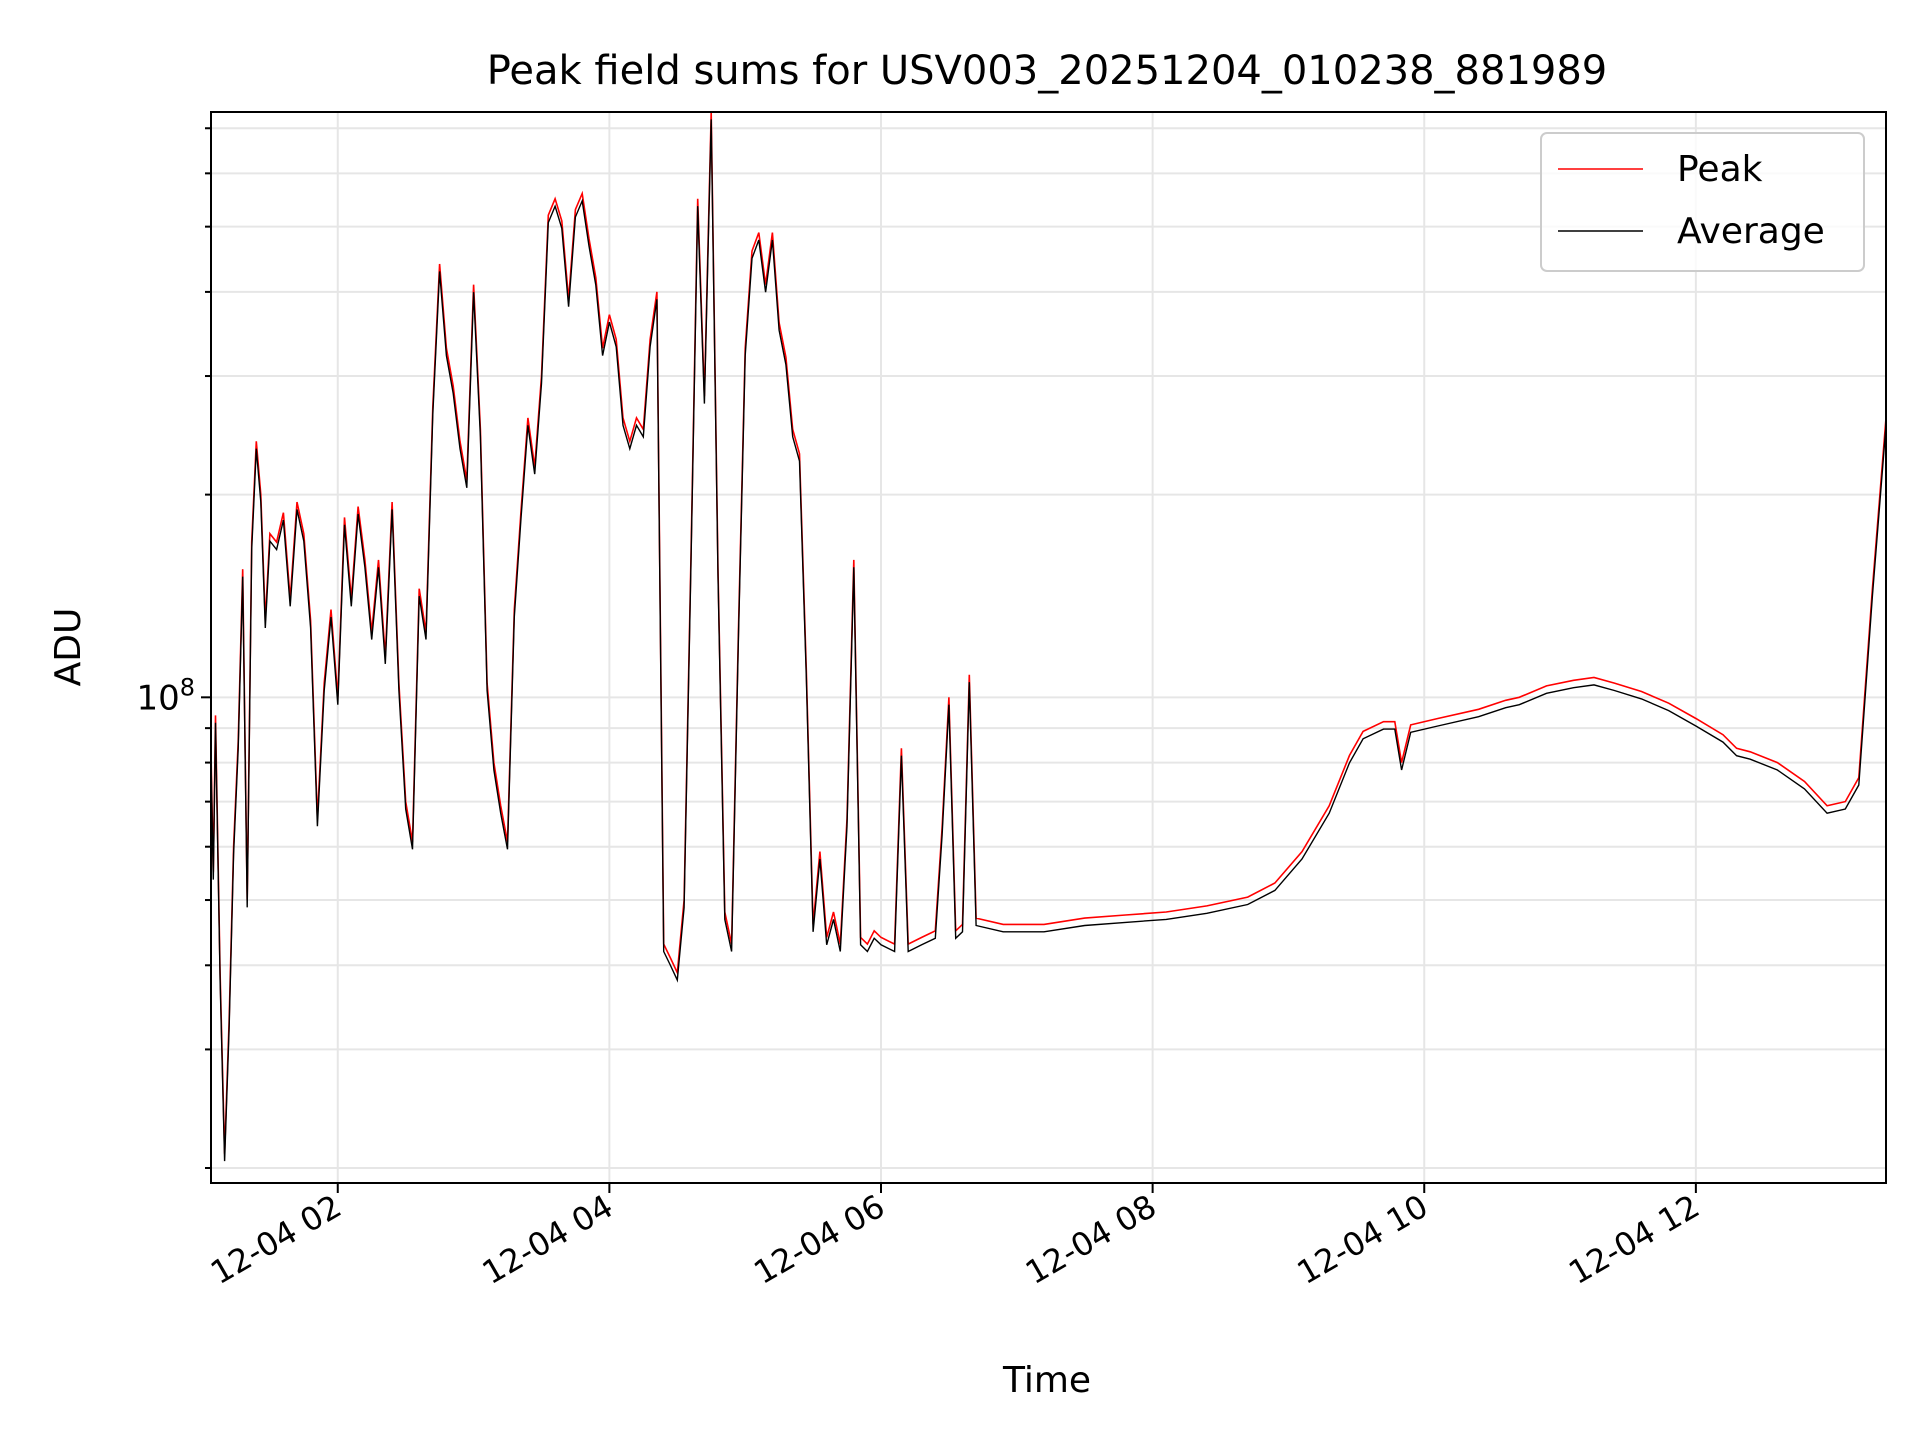  I want to click on y-axis-label: ADU, so click(68, 647).